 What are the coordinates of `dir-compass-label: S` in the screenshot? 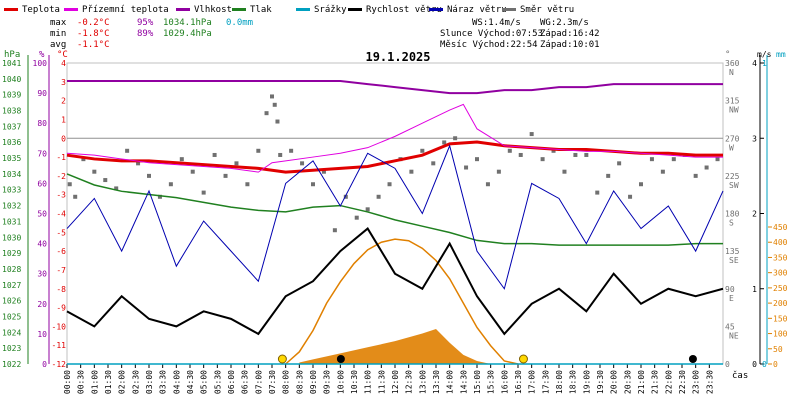 It's located at (731, 223).